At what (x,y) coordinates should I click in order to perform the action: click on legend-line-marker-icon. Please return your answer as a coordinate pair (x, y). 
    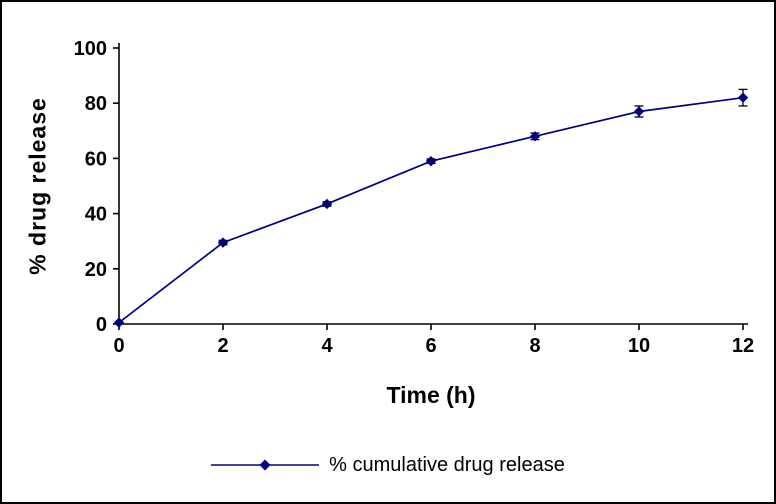
    Looking at the image, I should click on (265, 465).